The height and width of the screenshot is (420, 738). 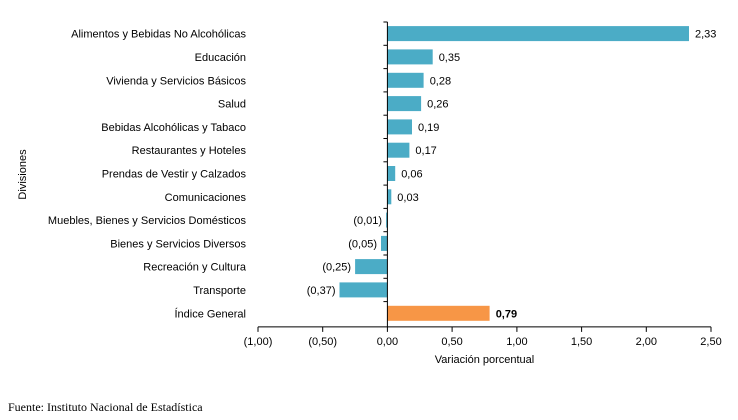 What do you see at coordinates (189, 151) in the screenshot?
I see `category-label: Restaurantes y Hoteles` at bounding box center [189, 151].